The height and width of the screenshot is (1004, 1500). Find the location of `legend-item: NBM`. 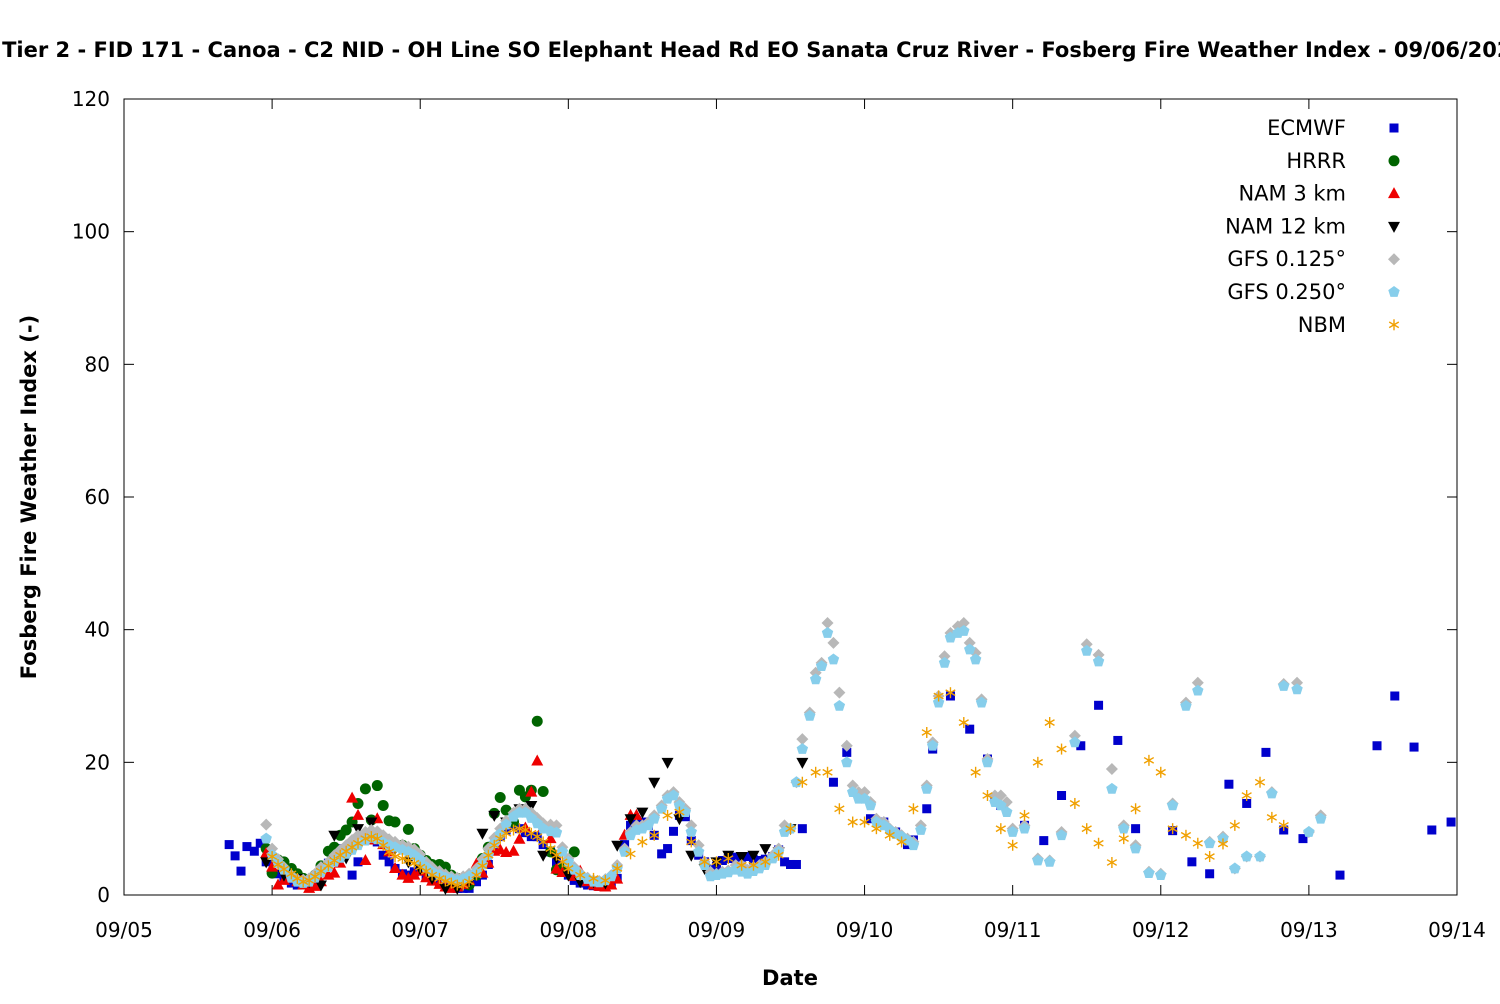

legend-item: NBM is located at coordinates (1349, 325).